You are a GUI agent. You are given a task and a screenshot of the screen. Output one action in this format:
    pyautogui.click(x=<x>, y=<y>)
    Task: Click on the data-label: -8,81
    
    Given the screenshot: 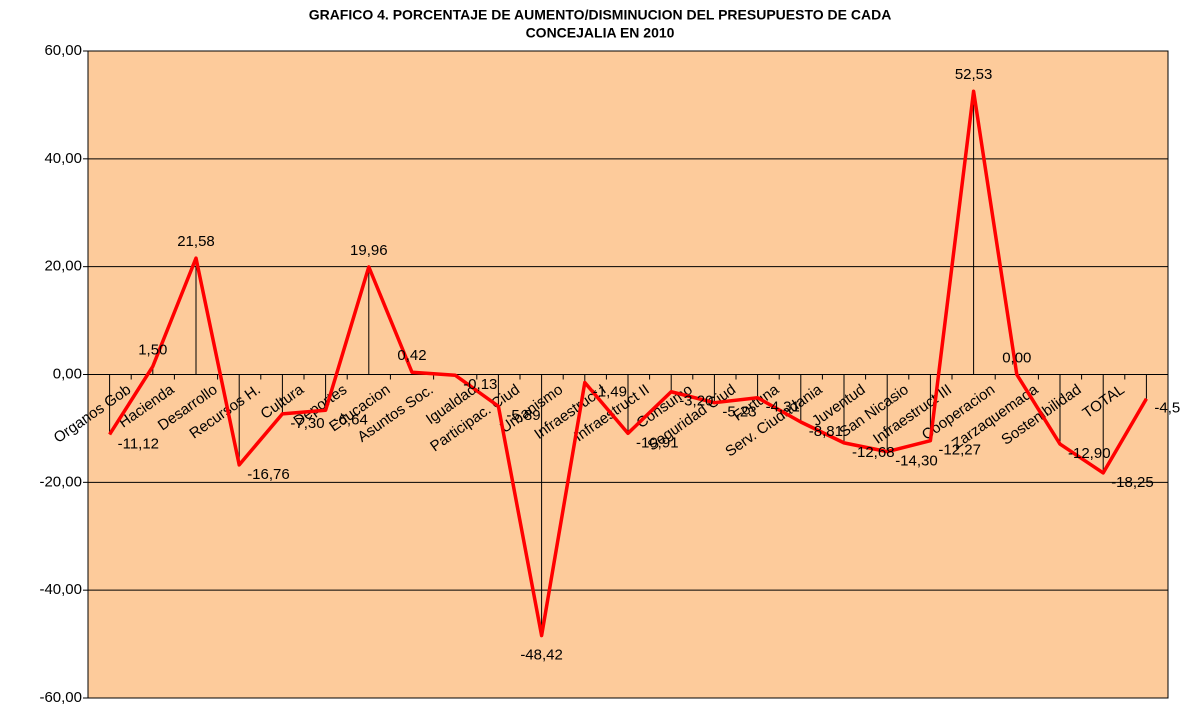 What is the action you would take?
    pyautogui.click(x=826, y=431)
    